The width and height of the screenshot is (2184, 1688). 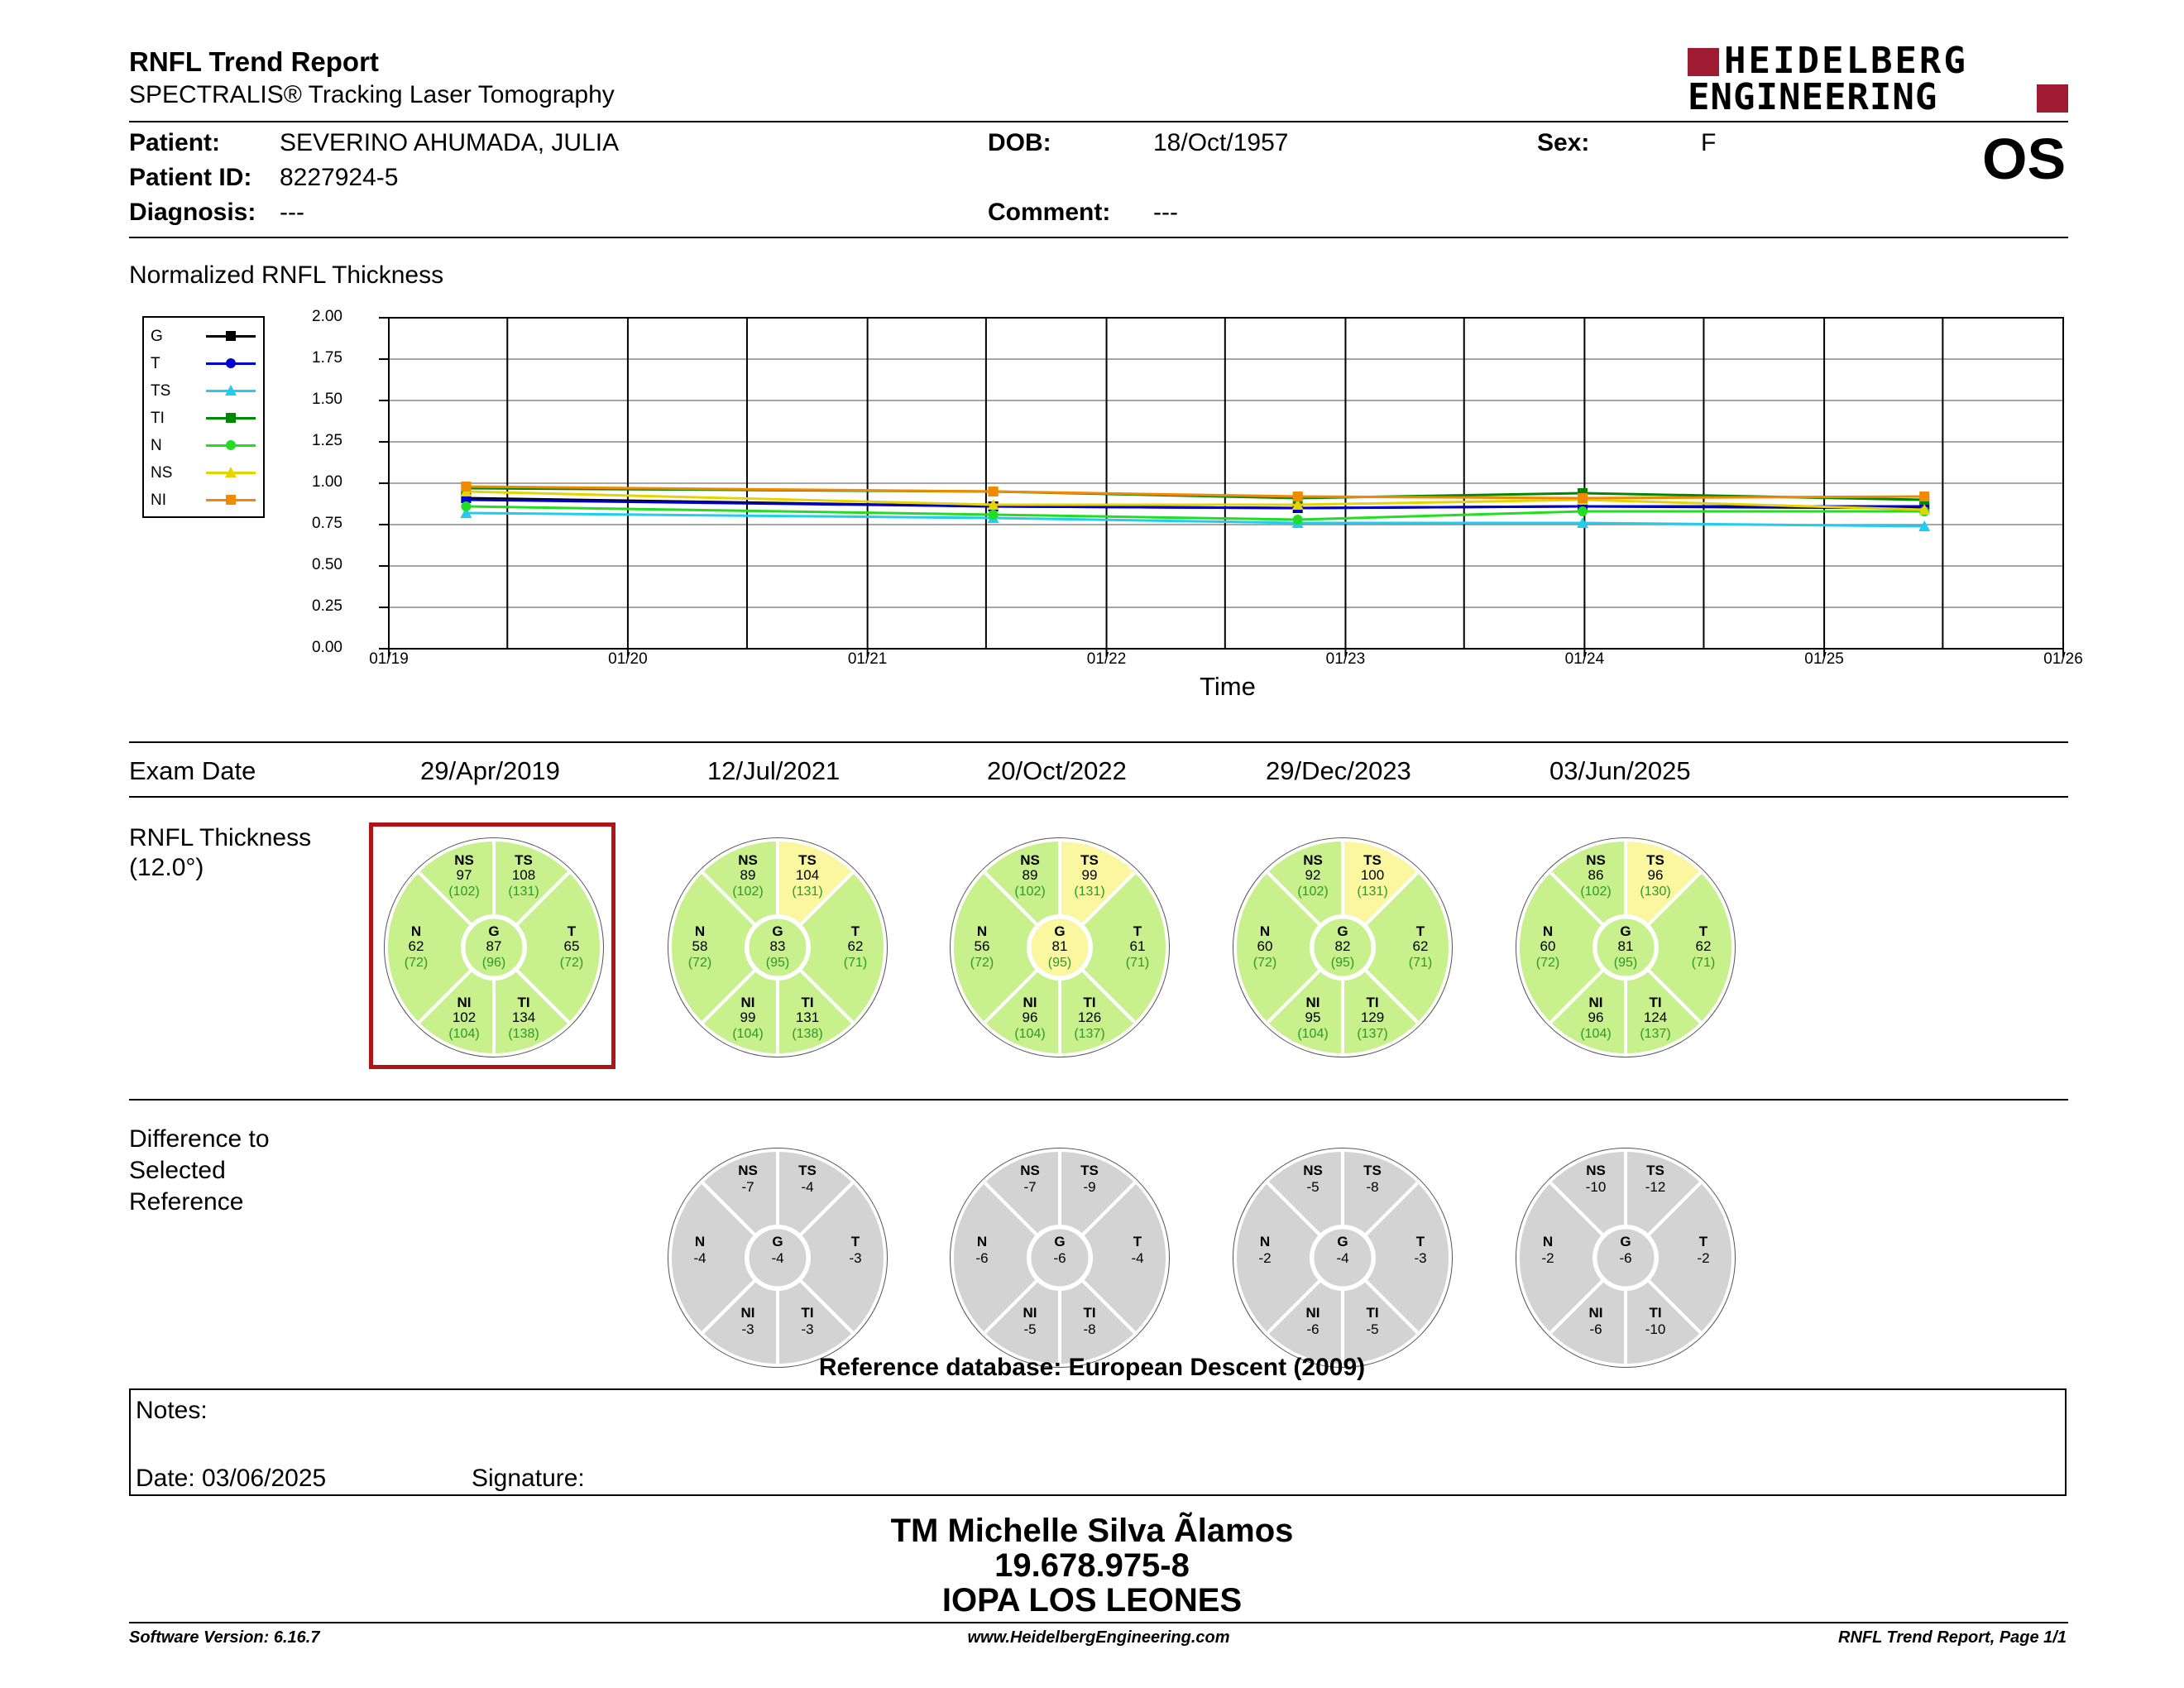 What do you see at coordinates (1313, 1017) in the screenshot?
I see `sector-value-ni: 95` at bounding box center [1313, 1017].